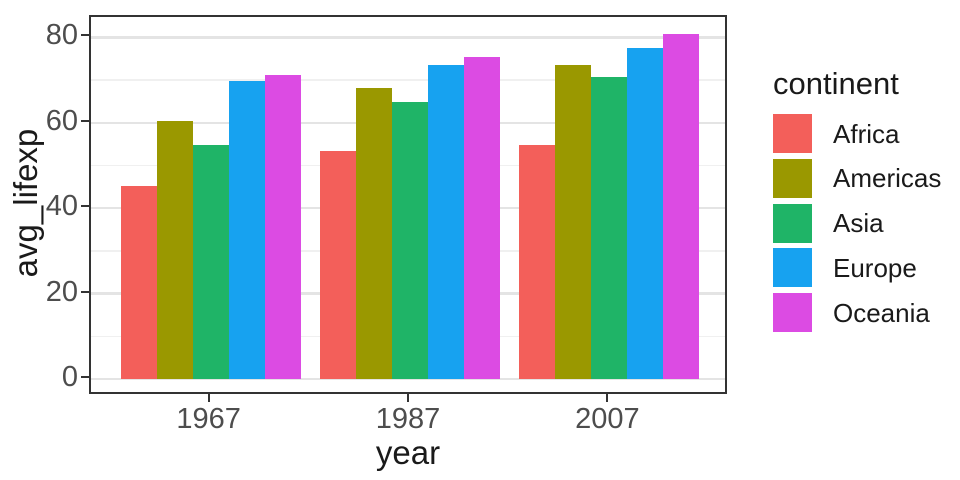  I want to click on bar-europe-1967, so click(246, 230).